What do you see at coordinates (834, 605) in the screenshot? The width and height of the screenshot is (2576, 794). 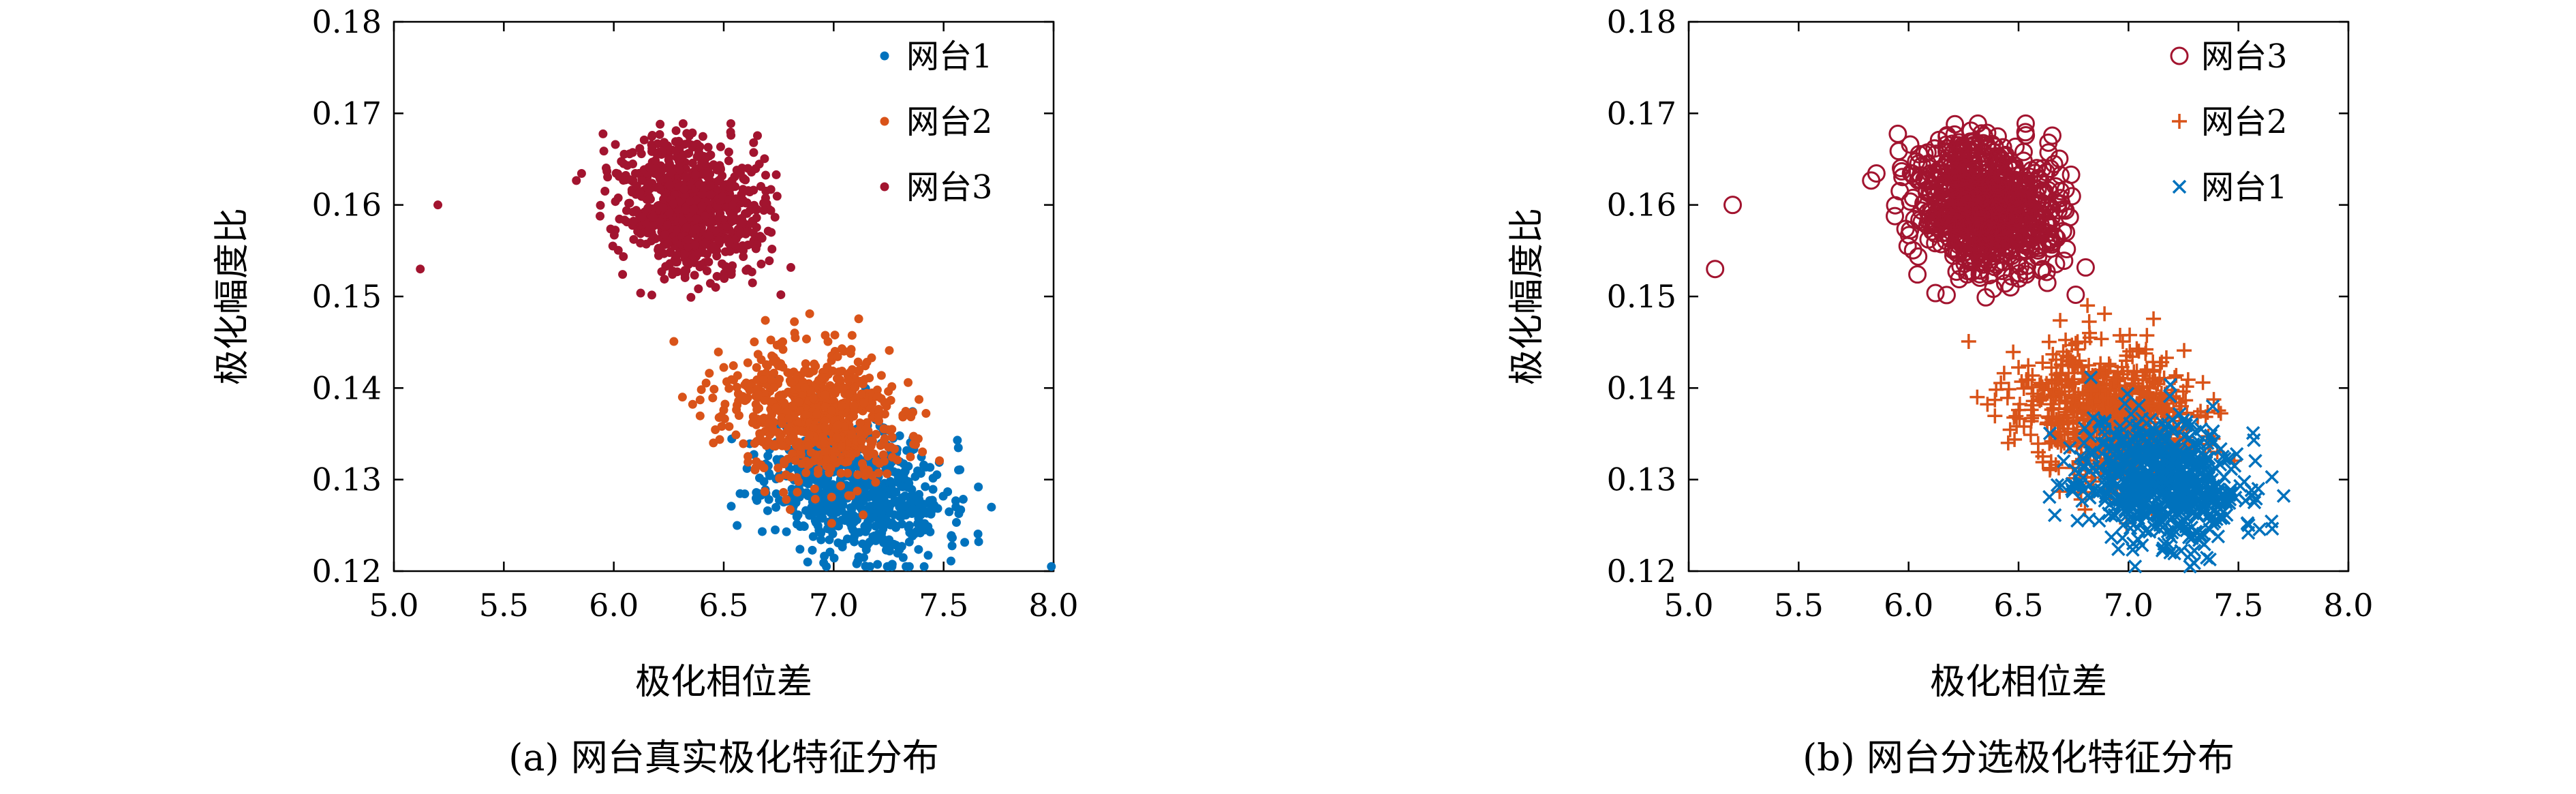 I see `x-tick-label: 7.0` at bounding box center [834, 605].